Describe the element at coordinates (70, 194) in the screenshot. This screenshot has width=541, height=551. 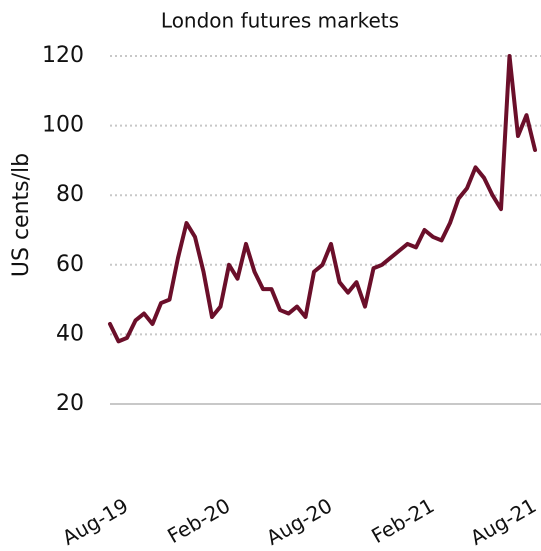
I see `y-tick-label: 80` at that location.